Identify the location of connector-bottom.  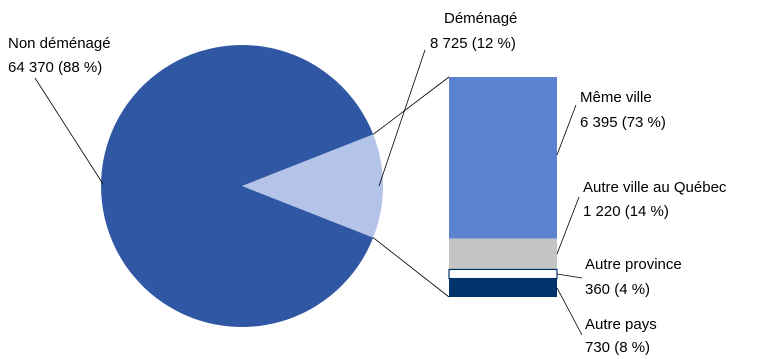
(411, 267).